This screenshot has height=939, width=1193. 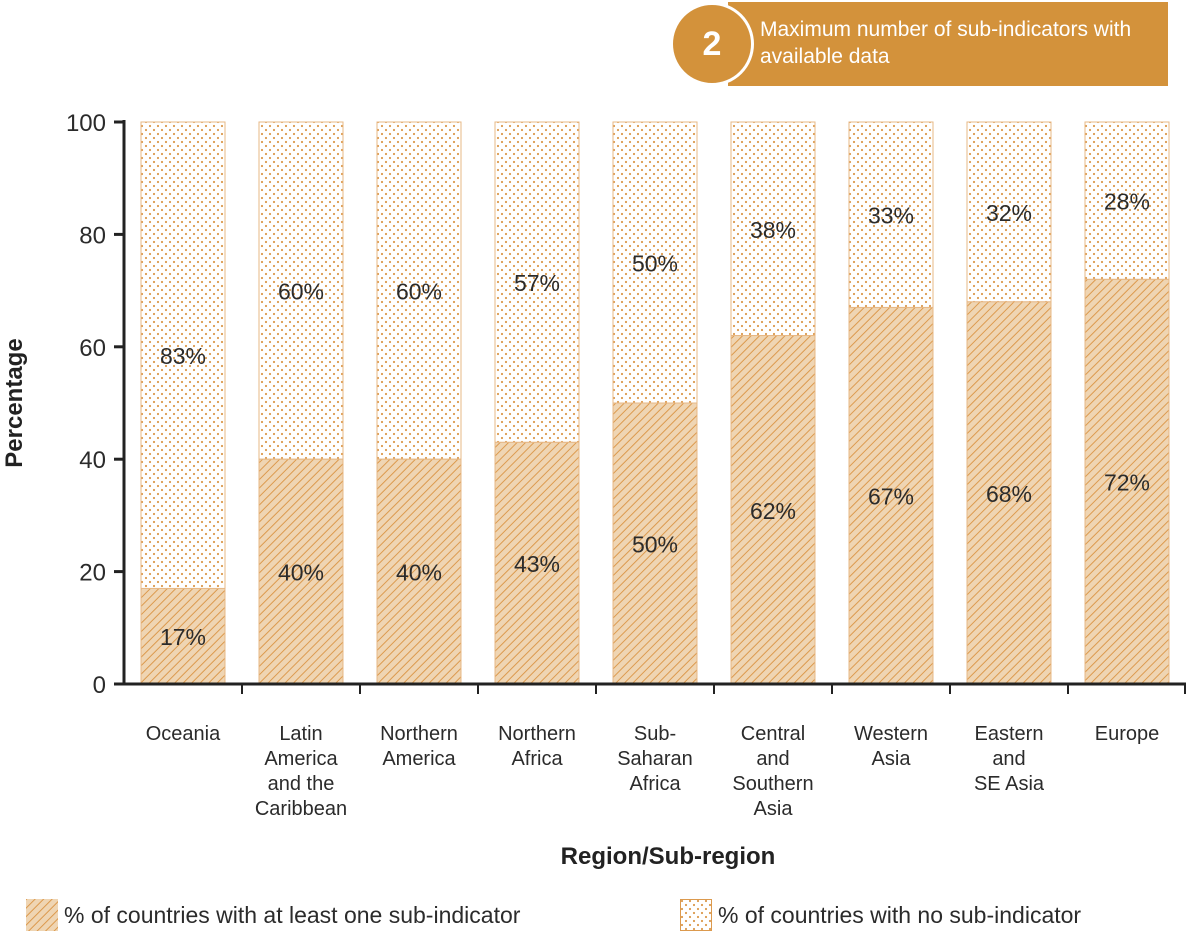 I want to click on badge-number: 2, so click(x=712, y=44).